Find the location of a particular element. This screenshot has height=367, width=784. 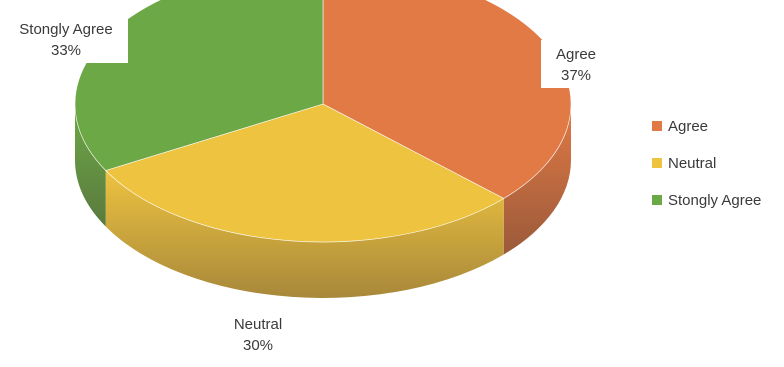

legend-label-agree: Agree is located at coordinates (688, 126).